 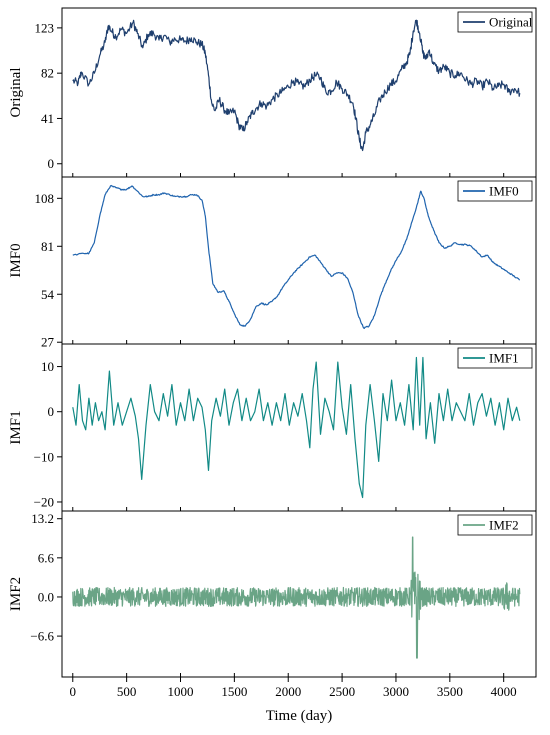 I want to click on panel-imf1-ytick-label: 0, so click(x=51, y=411).